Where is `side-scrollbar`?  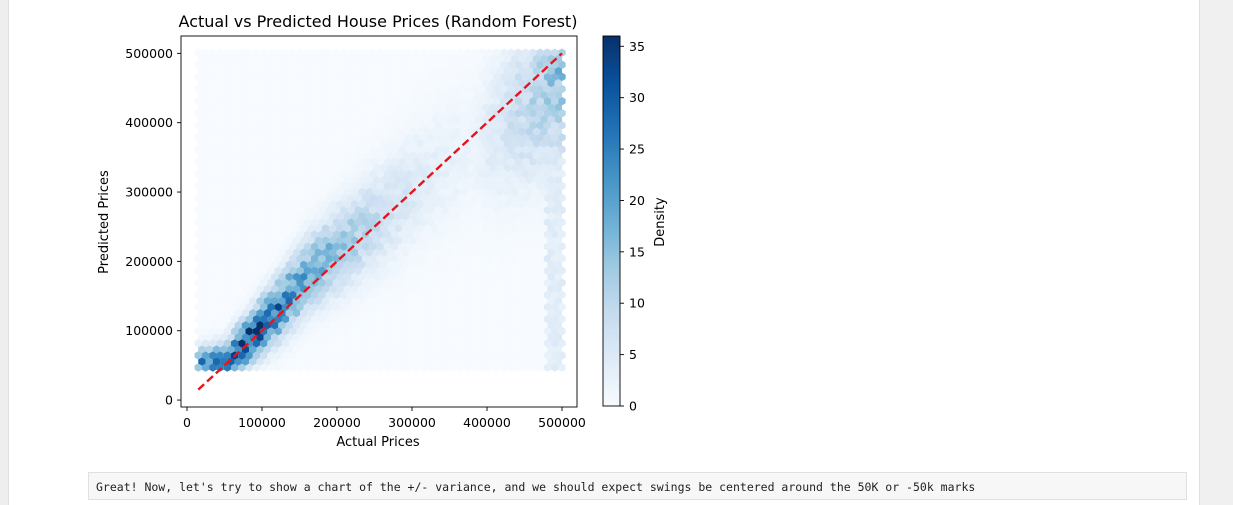
side-scrollbar is located at coordinates (1216, 252).